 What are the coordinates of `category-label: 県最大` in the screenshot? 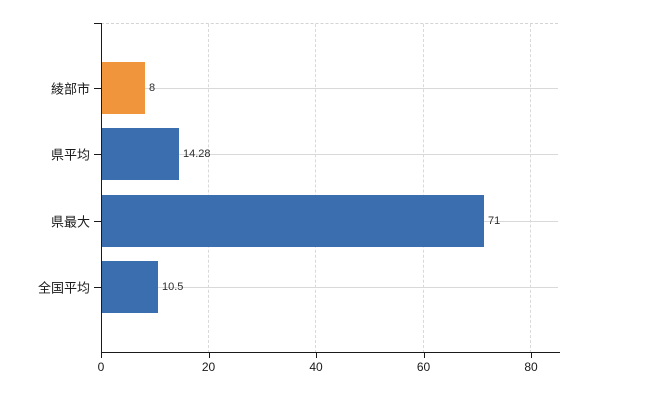 It's located at (70, 221).